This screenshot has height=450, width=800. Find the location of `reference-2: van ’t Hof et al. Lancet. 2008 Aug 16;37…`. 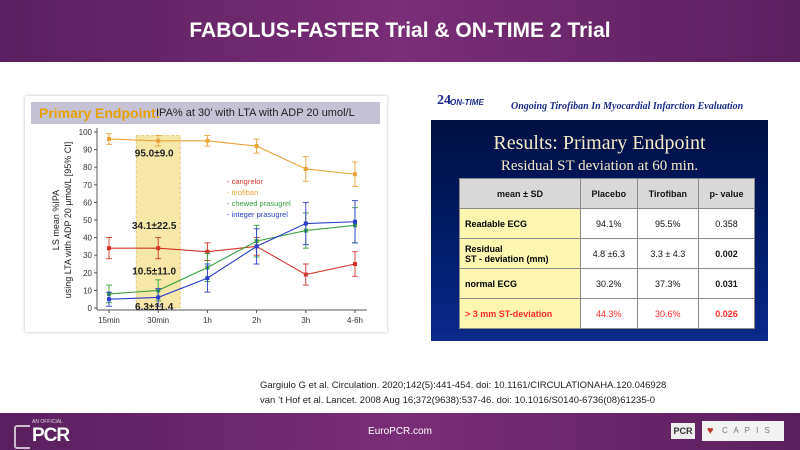

reference-2: van ’t Hof et al. Lancet. 2008 Aug 16;37… is located at coordinates (458, 400).